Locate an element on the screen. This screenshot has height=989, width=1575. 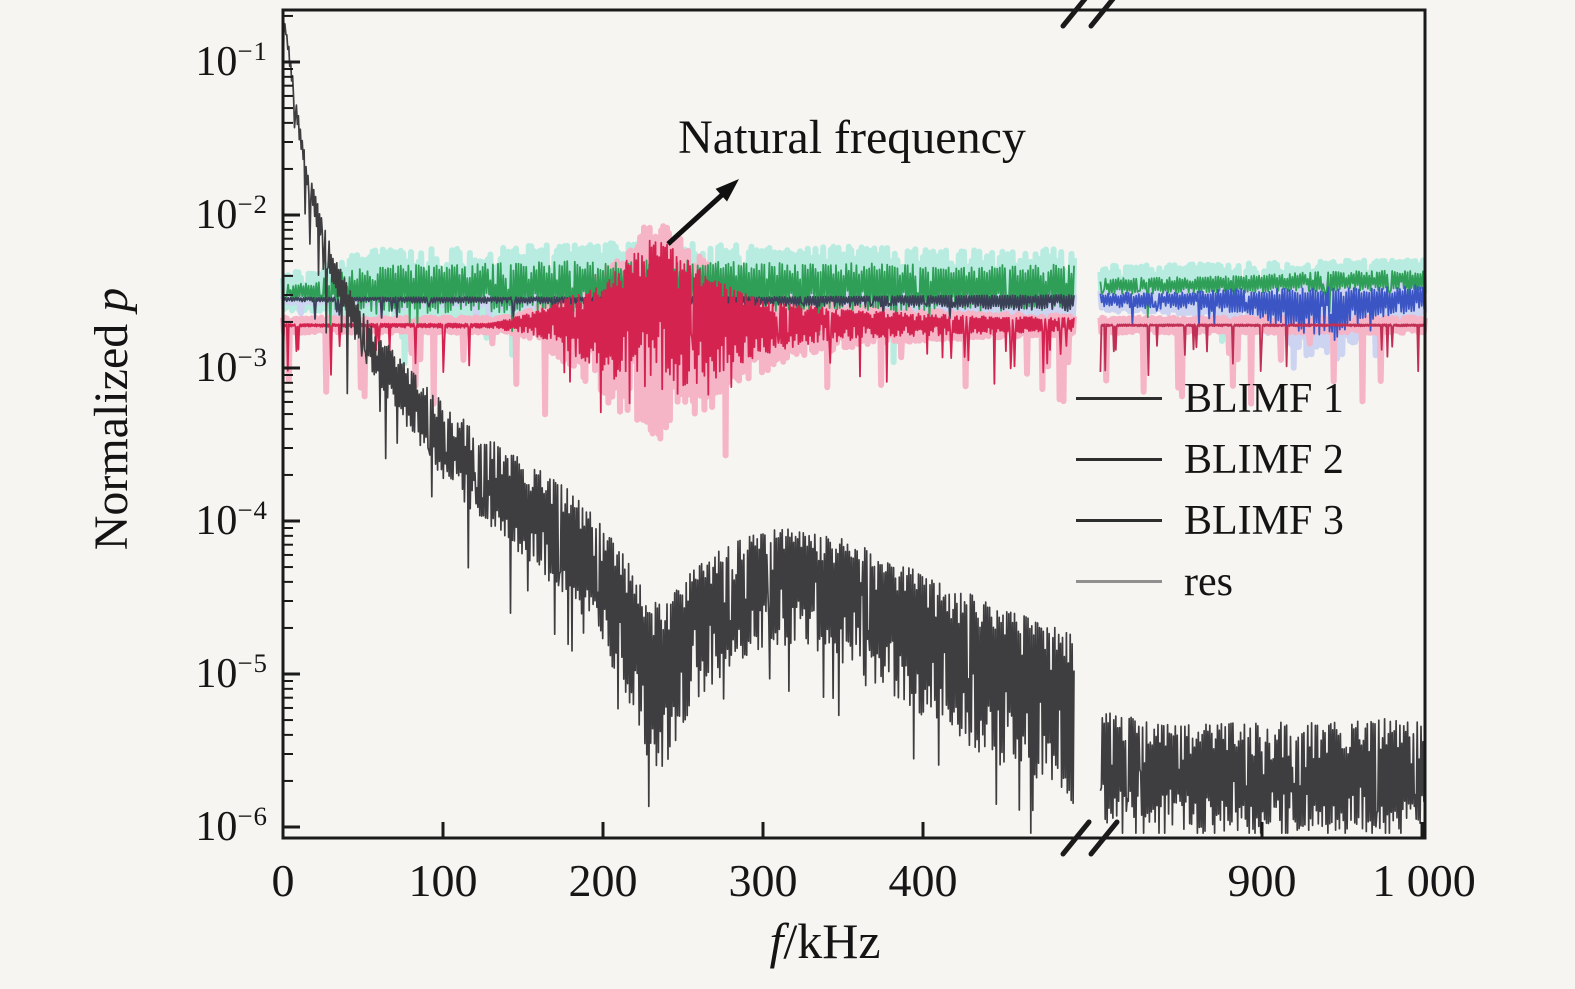
x-tick-label: 100 is located at coordinates (443, 880).